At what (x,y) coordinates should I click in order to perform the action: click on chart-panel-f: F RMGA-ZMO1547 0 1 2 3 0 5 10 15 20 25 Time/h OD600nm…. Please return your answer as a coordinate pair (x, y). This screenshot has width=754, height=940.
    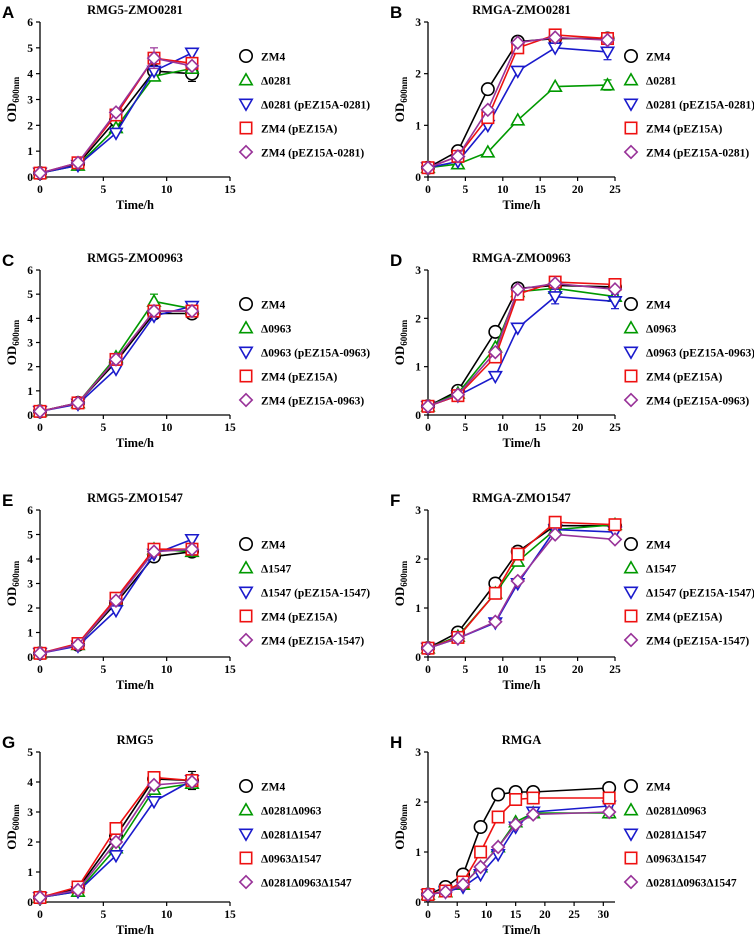
    Looking at the image, I should click on (572, 591).